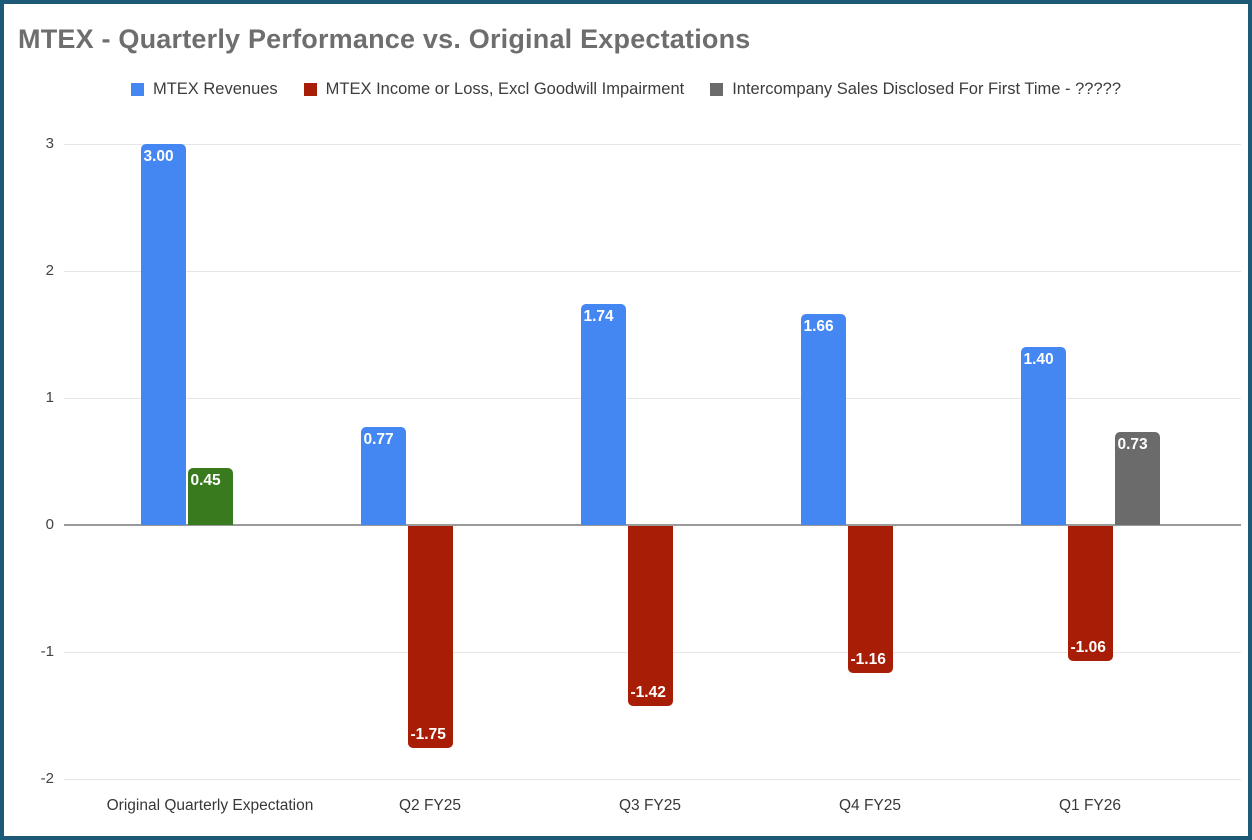 The width and height of the screenshot is (1252, 840). Describe the element at coordinates (49, 270) in the screenshot. I see `y-tick-label: 2` at that location.